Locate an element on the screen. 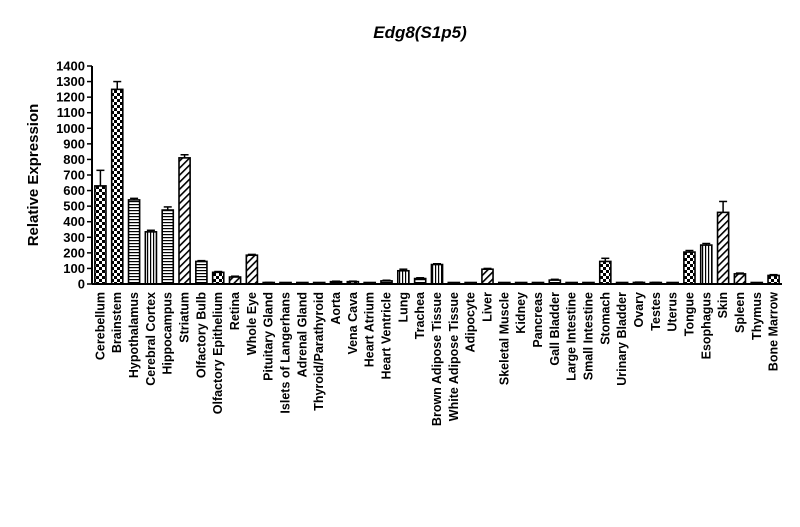 This screenshot has height=527, width=800. x-tick-label: Trachea is located at coordinates (420, 315).